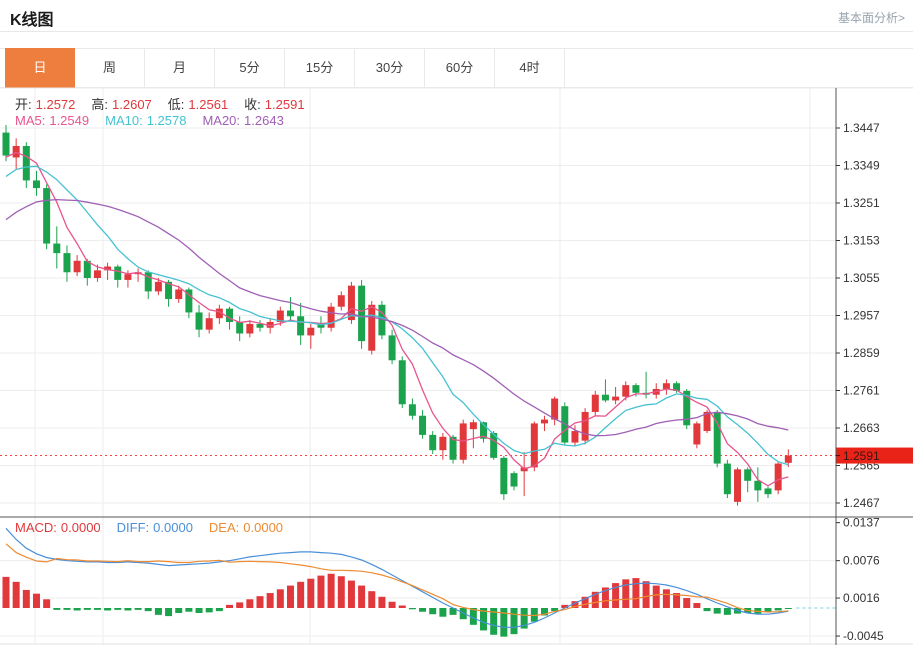  What do you see at coordinates (456, 16) in the screenshot?
I see `header: K线图 基本面分析>` at bounding box center [456, 16].